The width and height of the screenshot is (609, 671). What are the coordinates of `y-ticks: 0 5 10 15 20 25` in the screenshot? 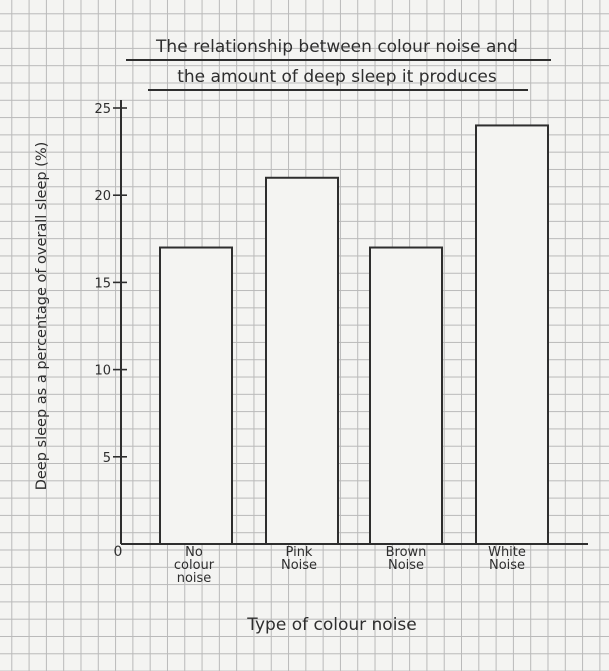 It's located at (110, 331).